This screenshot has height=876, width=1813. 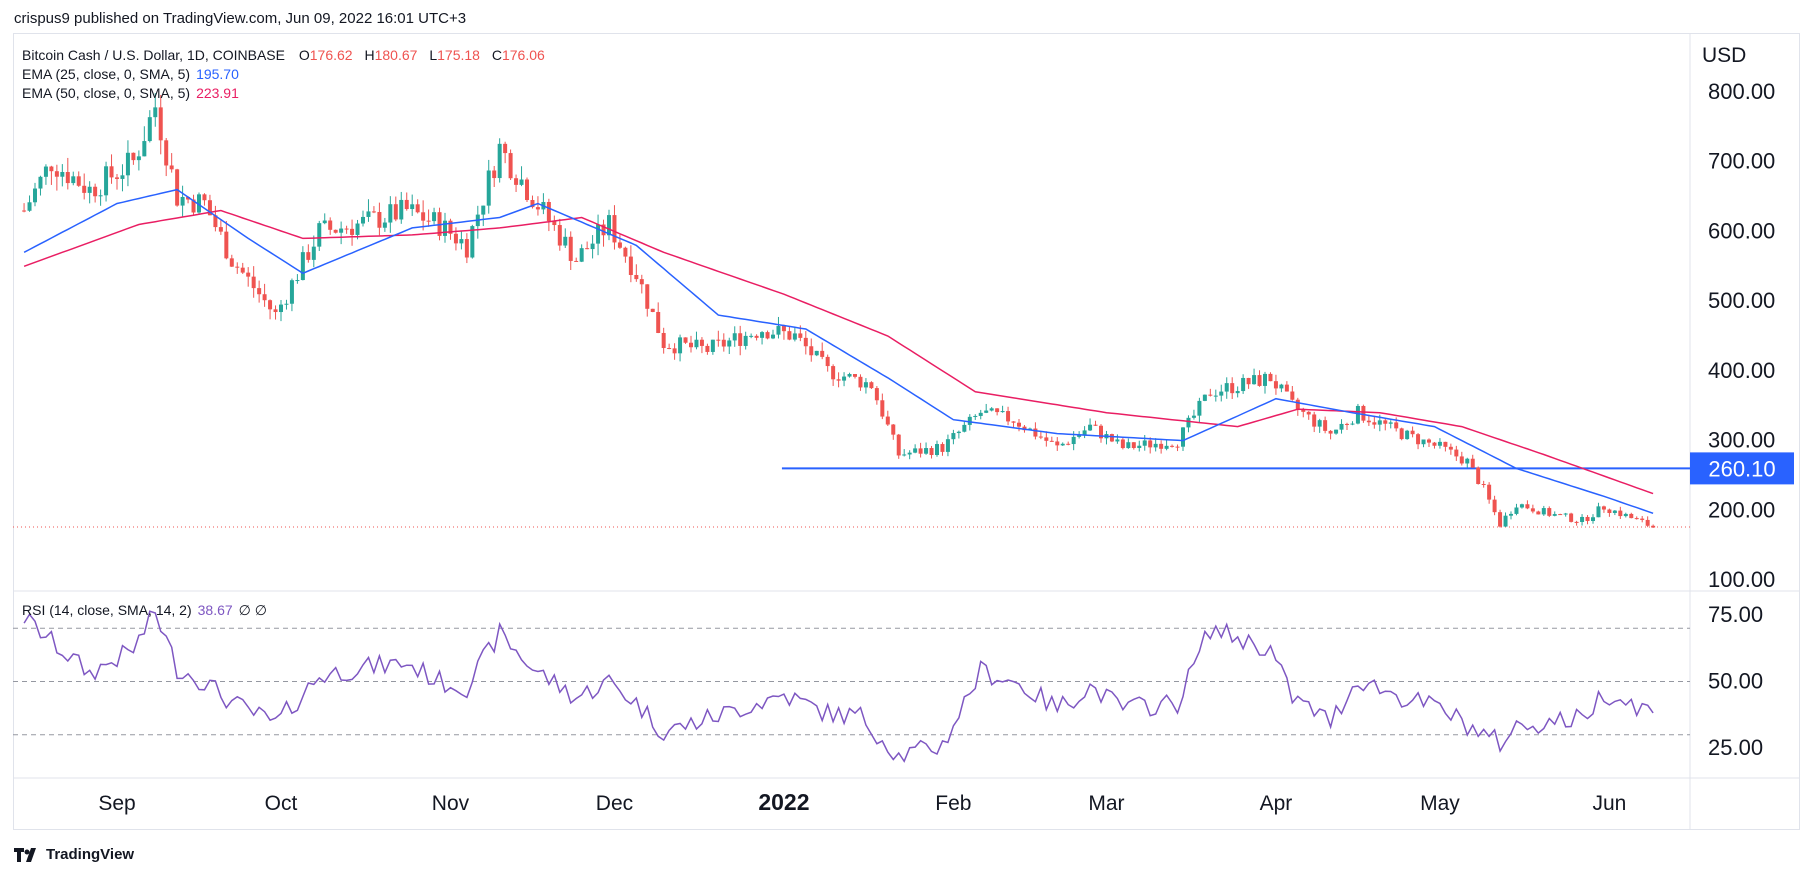 What do you see at coordinates (74, 854) in the screenshot?
I see `footer-brand: TradingView` at bounding box center [74, 854].